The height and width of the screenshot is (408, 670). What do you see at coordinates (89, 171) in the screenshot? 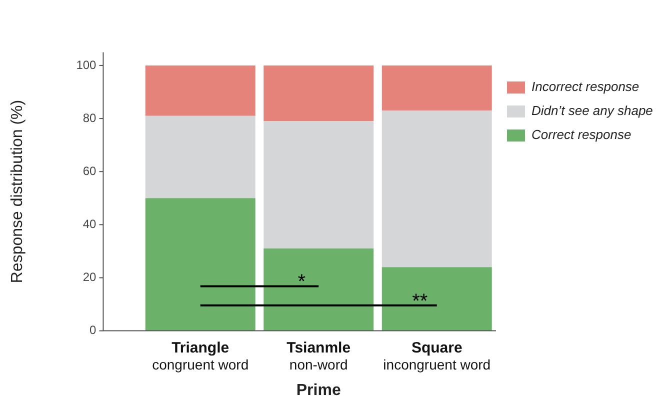
I see `y-tick-label: 60` at bounding box center [89, 171].